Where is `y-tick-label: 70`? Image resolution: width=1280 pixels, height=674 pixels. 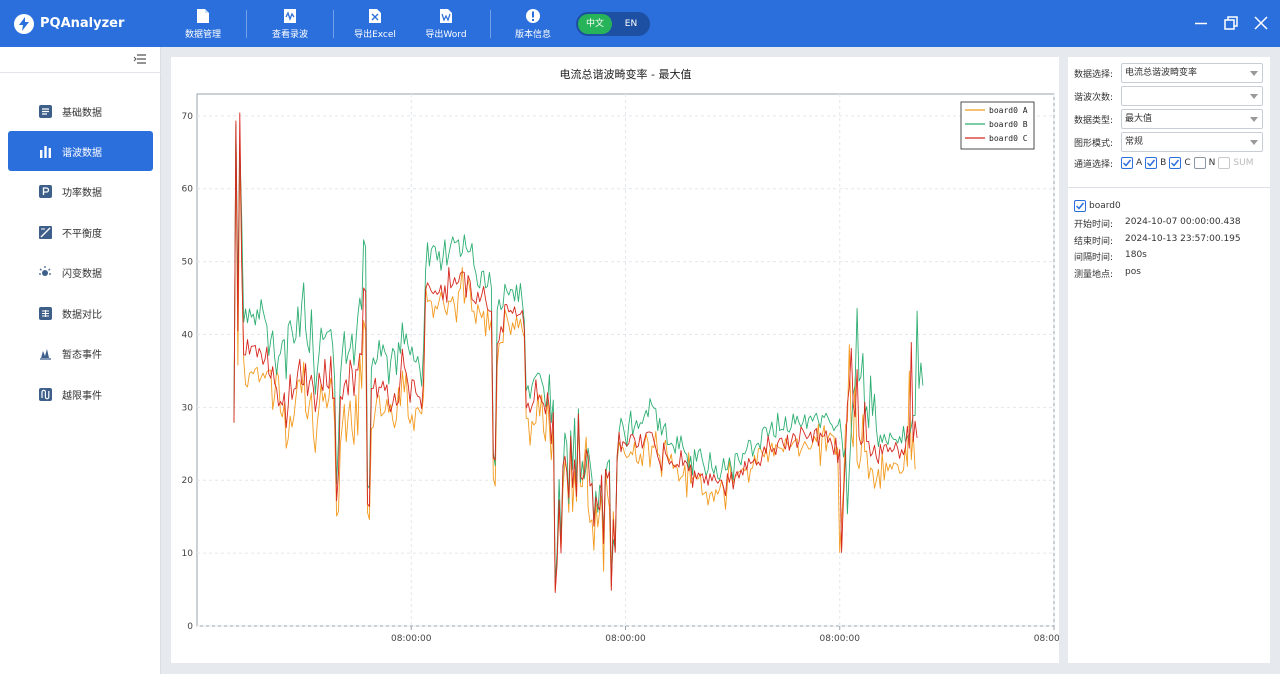 y-tick-label: 70 is located at coordinates (188, 117).